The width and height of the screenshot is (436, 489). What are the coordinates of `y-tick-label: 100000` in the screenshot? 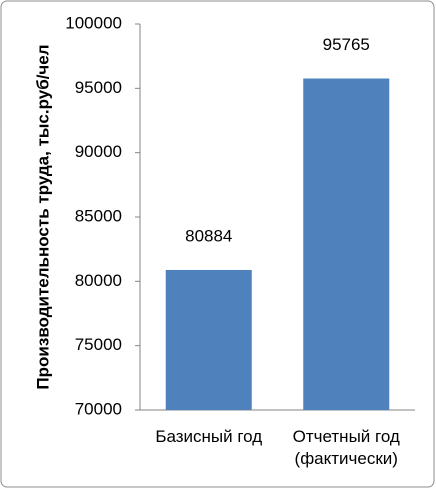 It's located at (93, 22).